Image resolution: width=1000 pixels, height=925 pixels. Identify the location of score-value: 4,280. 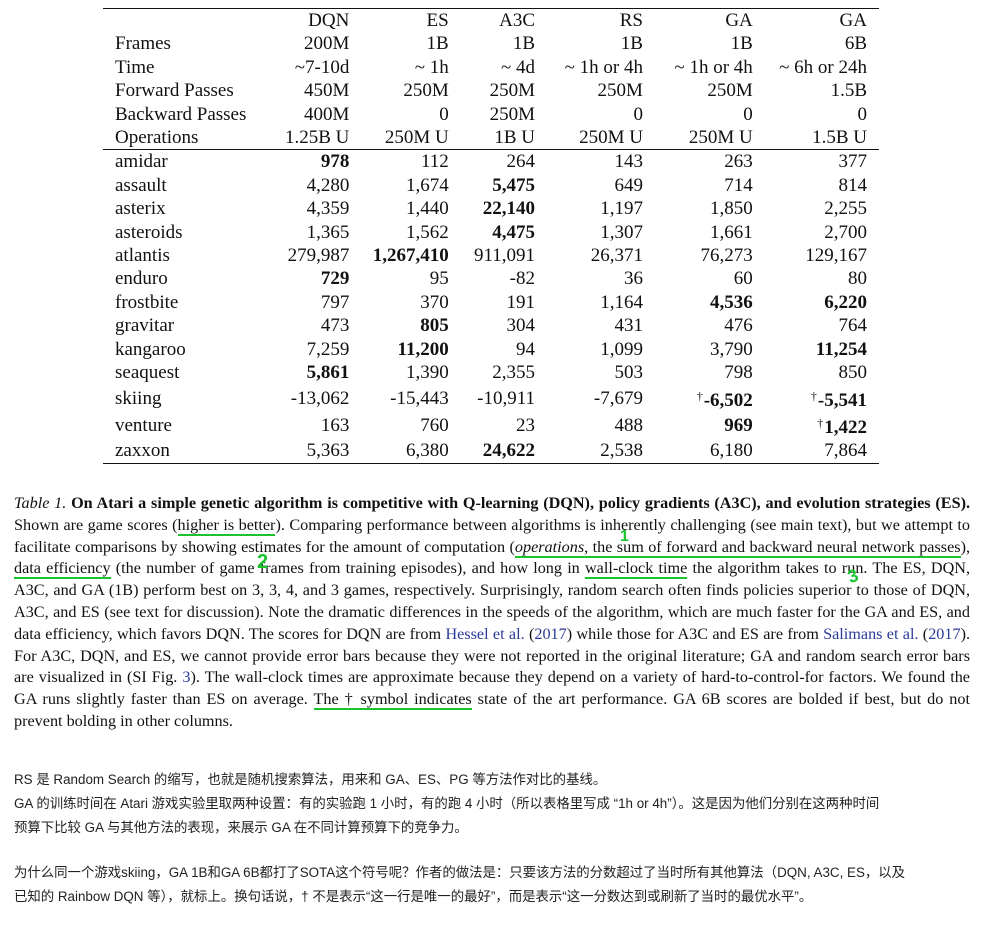
(328, 185).